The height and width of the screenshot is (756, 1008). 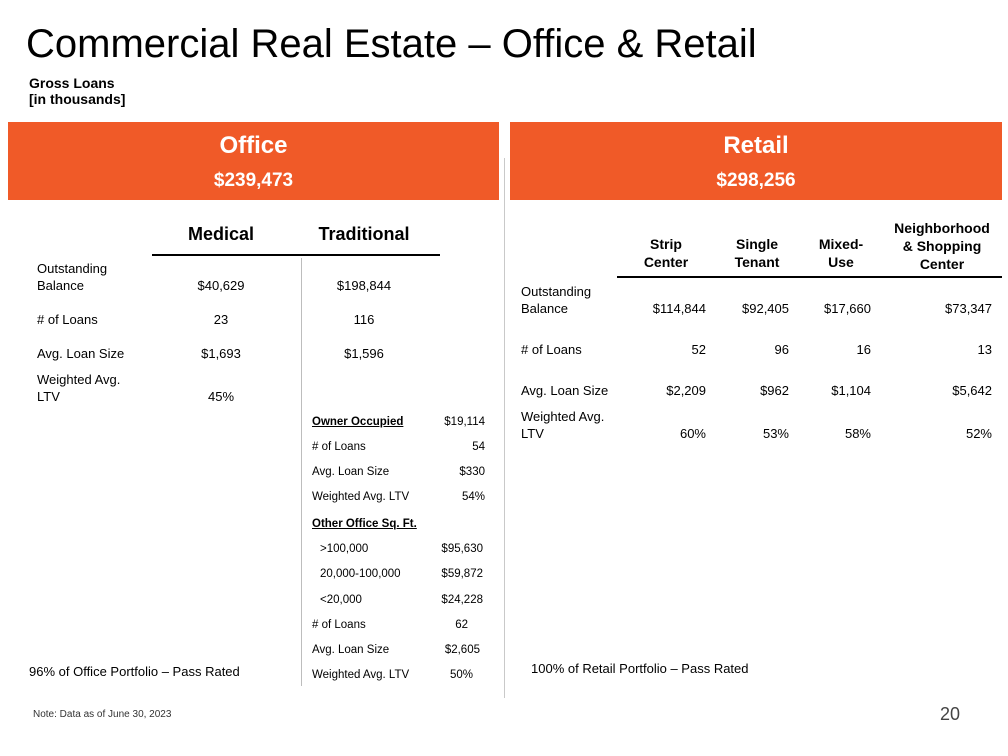 I want to click on office-row-label: Weighted Avg. LTV, so click(x=79, y=388).